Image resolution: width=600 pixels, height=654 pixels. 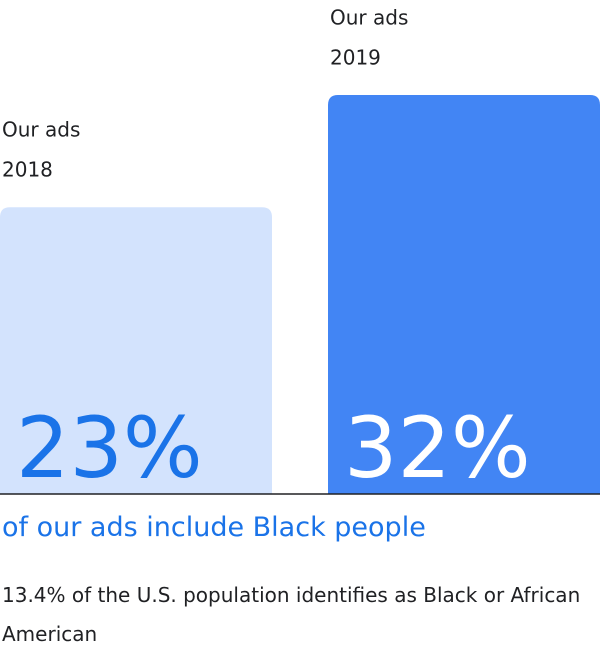 I want to click on subtitle: of our ads include Black people, so click(x=214, y=527).